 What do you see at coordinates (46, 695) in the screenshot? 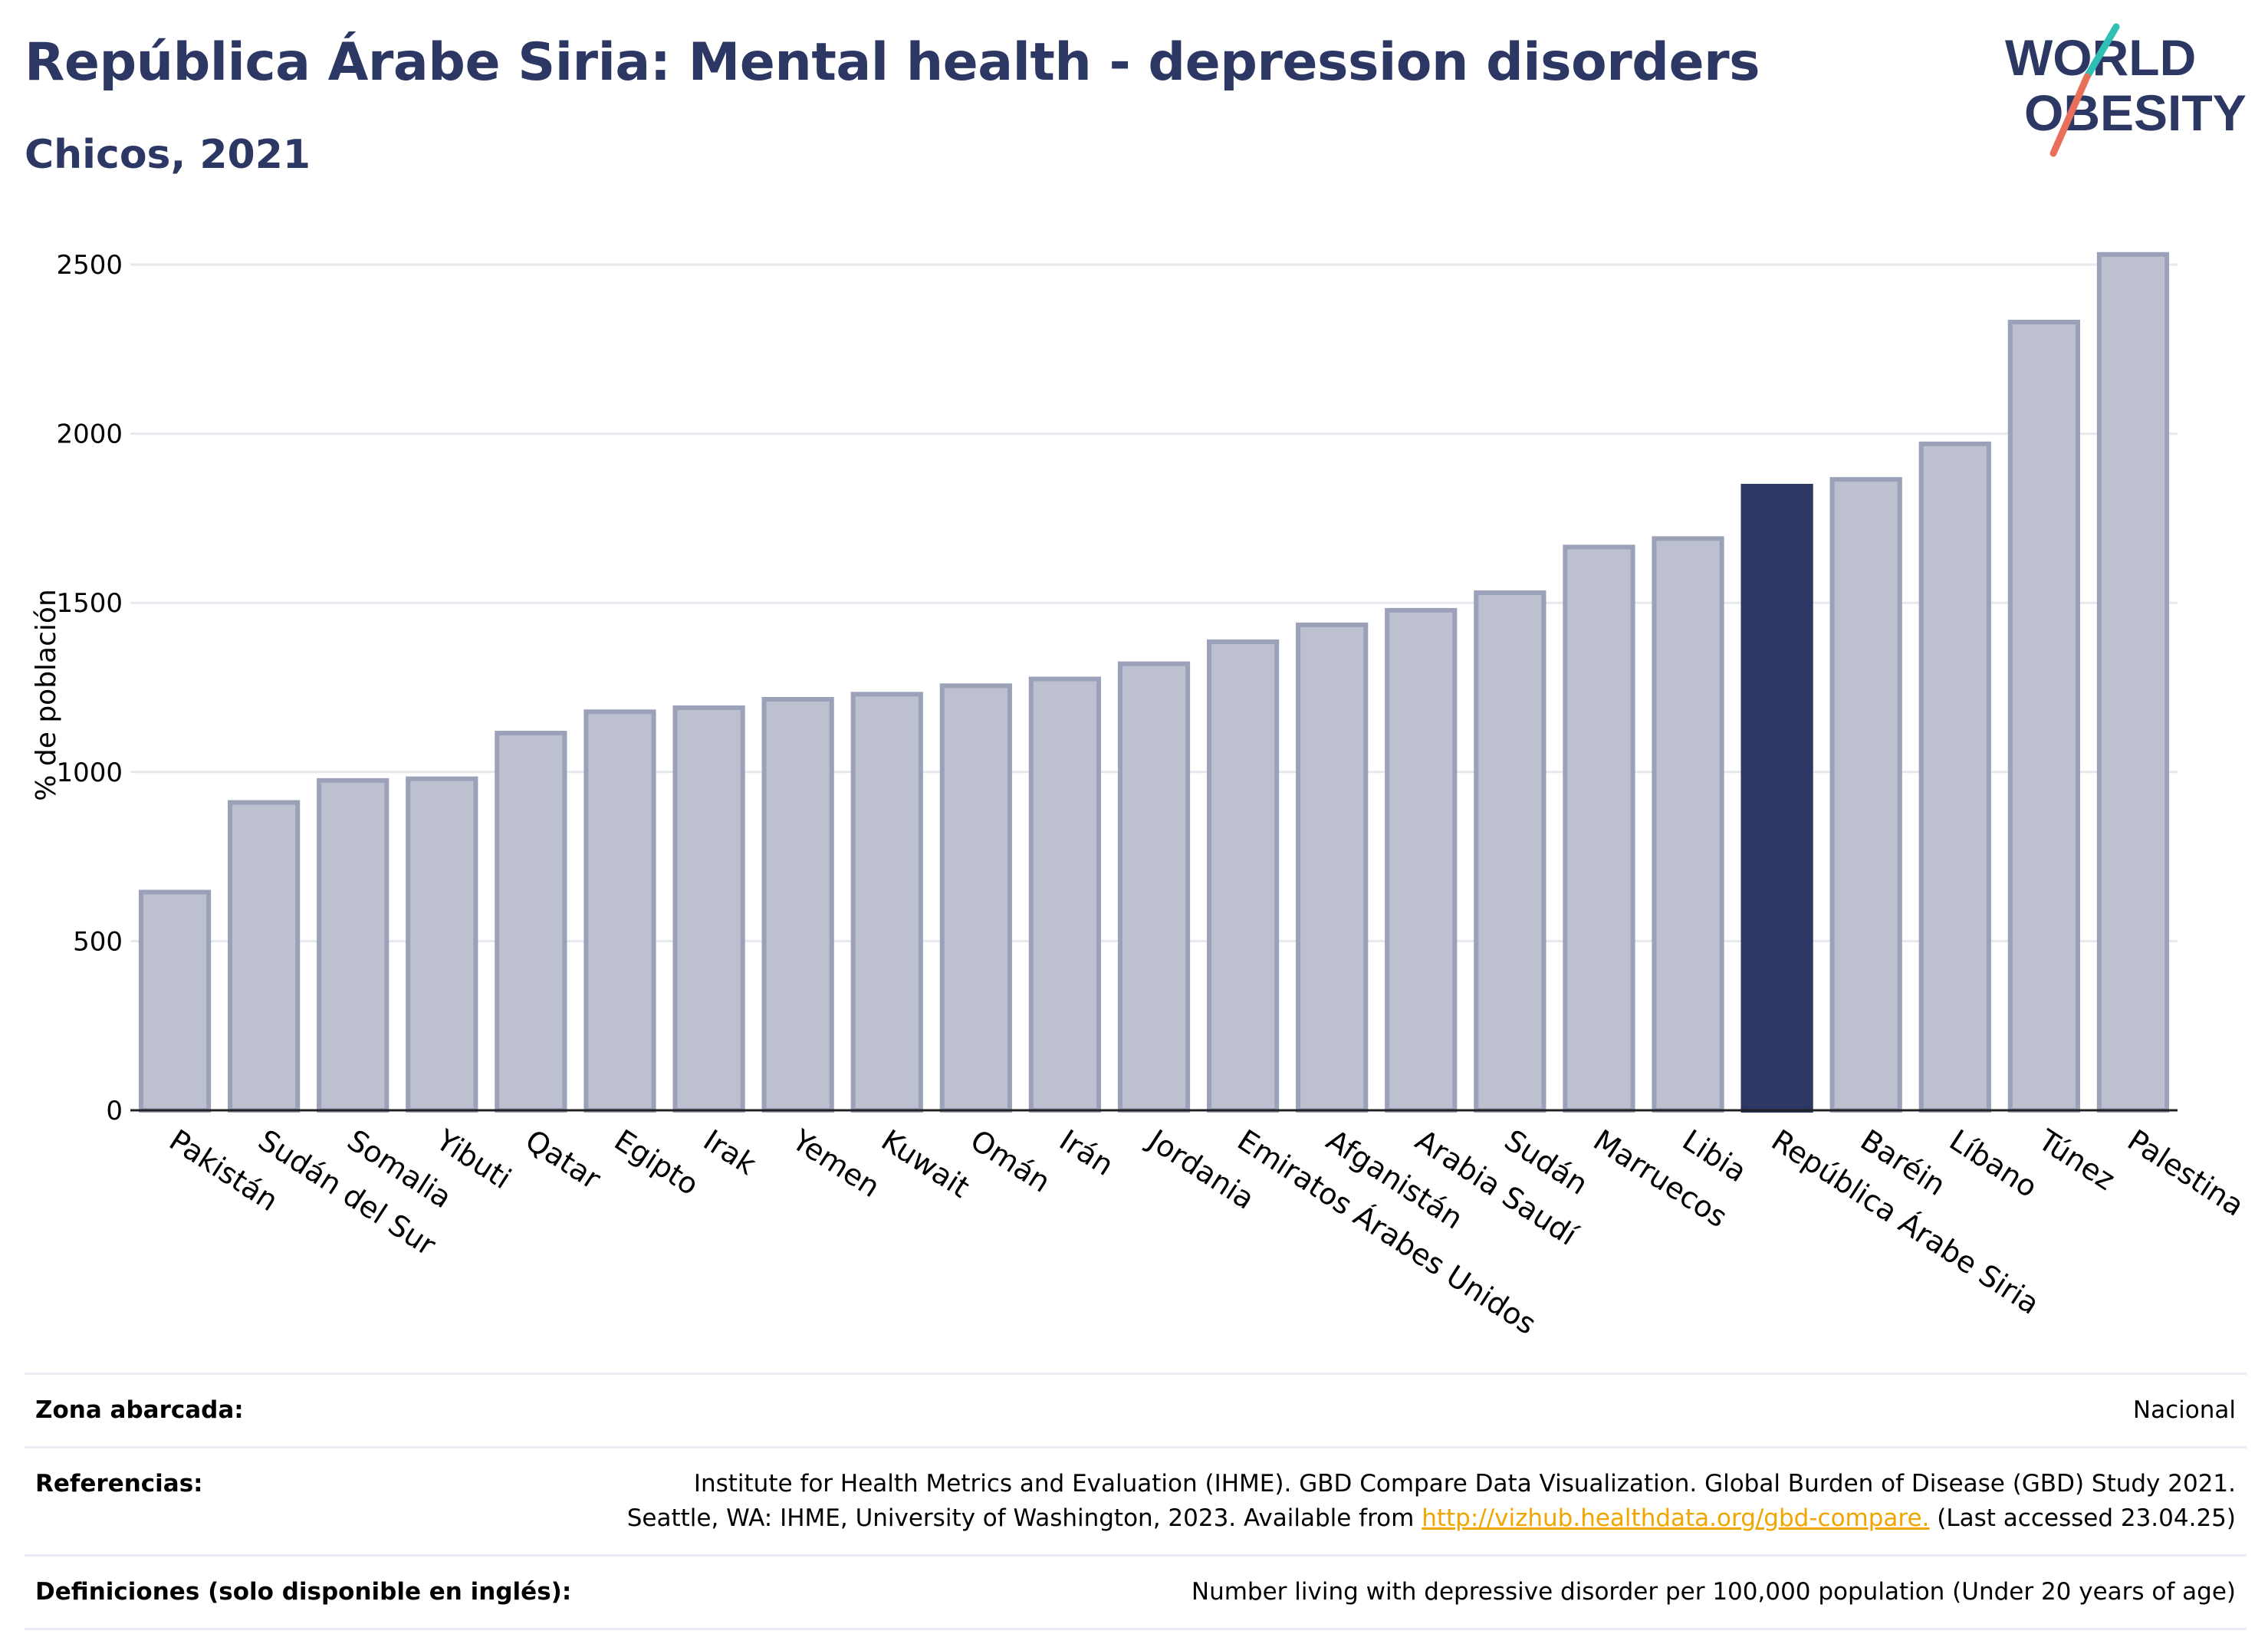
I see `y-axis-label: % de población` at bounding box center [46, 695].